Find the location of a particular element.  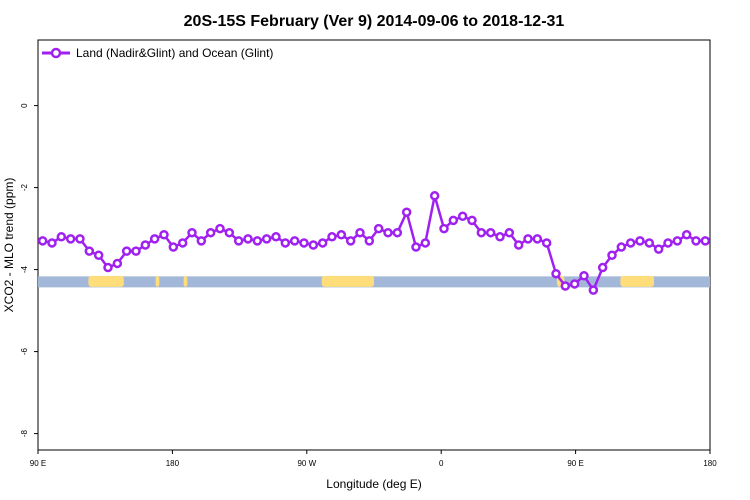

legend-label: Land (Nadir&Glint) and Ocean (Glint) is located at coordinates (174, 53).